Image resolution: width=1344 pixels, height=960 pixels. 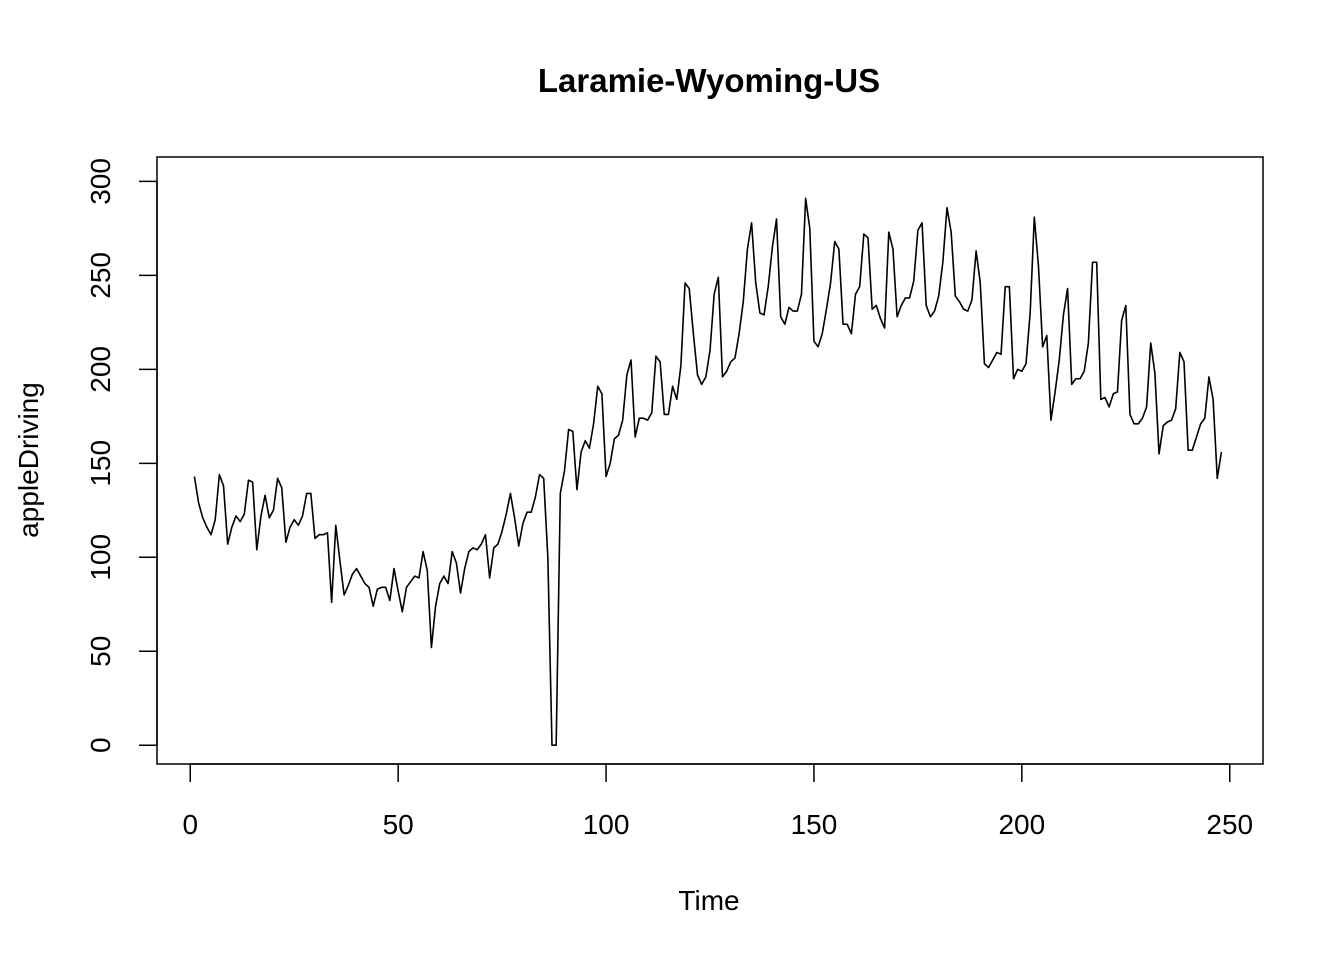 What do you see at coordinates (709, 80) in the screenshot?
I see `chart-title: Laramie-Wyoming-US` at bounding box center [709, 80].